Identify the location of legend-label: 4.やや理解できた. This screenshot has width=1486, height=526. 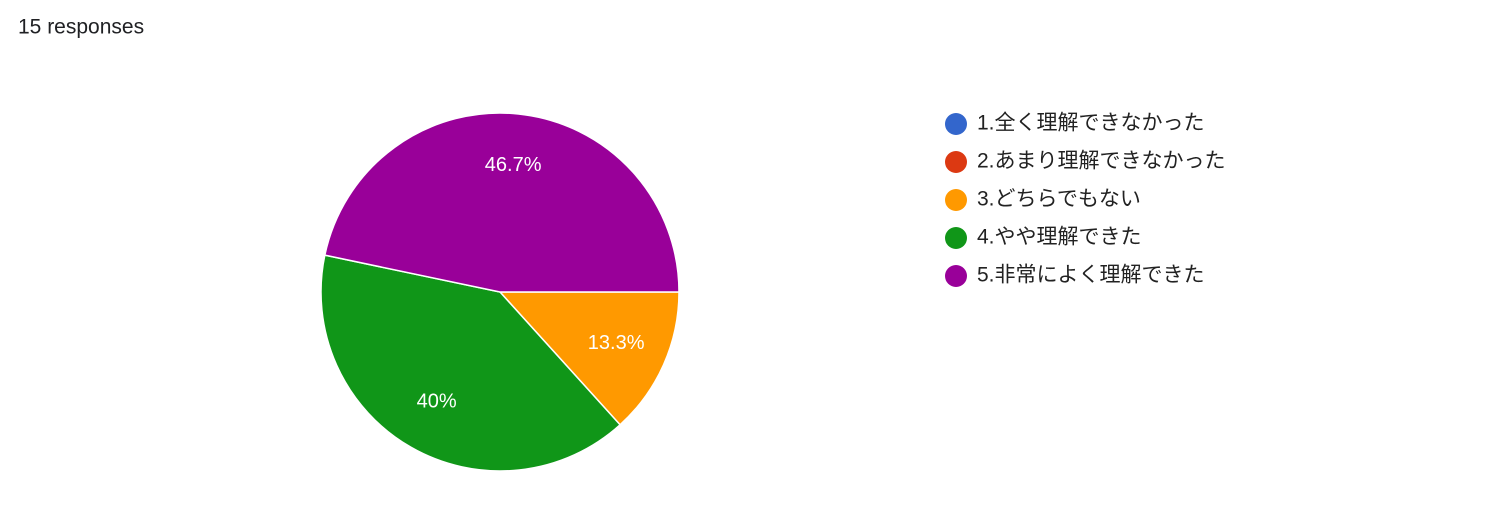
(1059, 237).